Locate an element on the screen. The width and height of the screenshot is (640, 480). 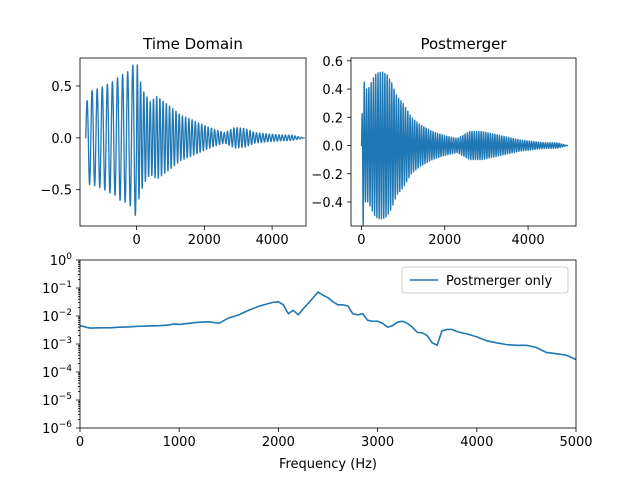
y-tick-label-2-5: 0.6 is located at coordinates (332, 62).